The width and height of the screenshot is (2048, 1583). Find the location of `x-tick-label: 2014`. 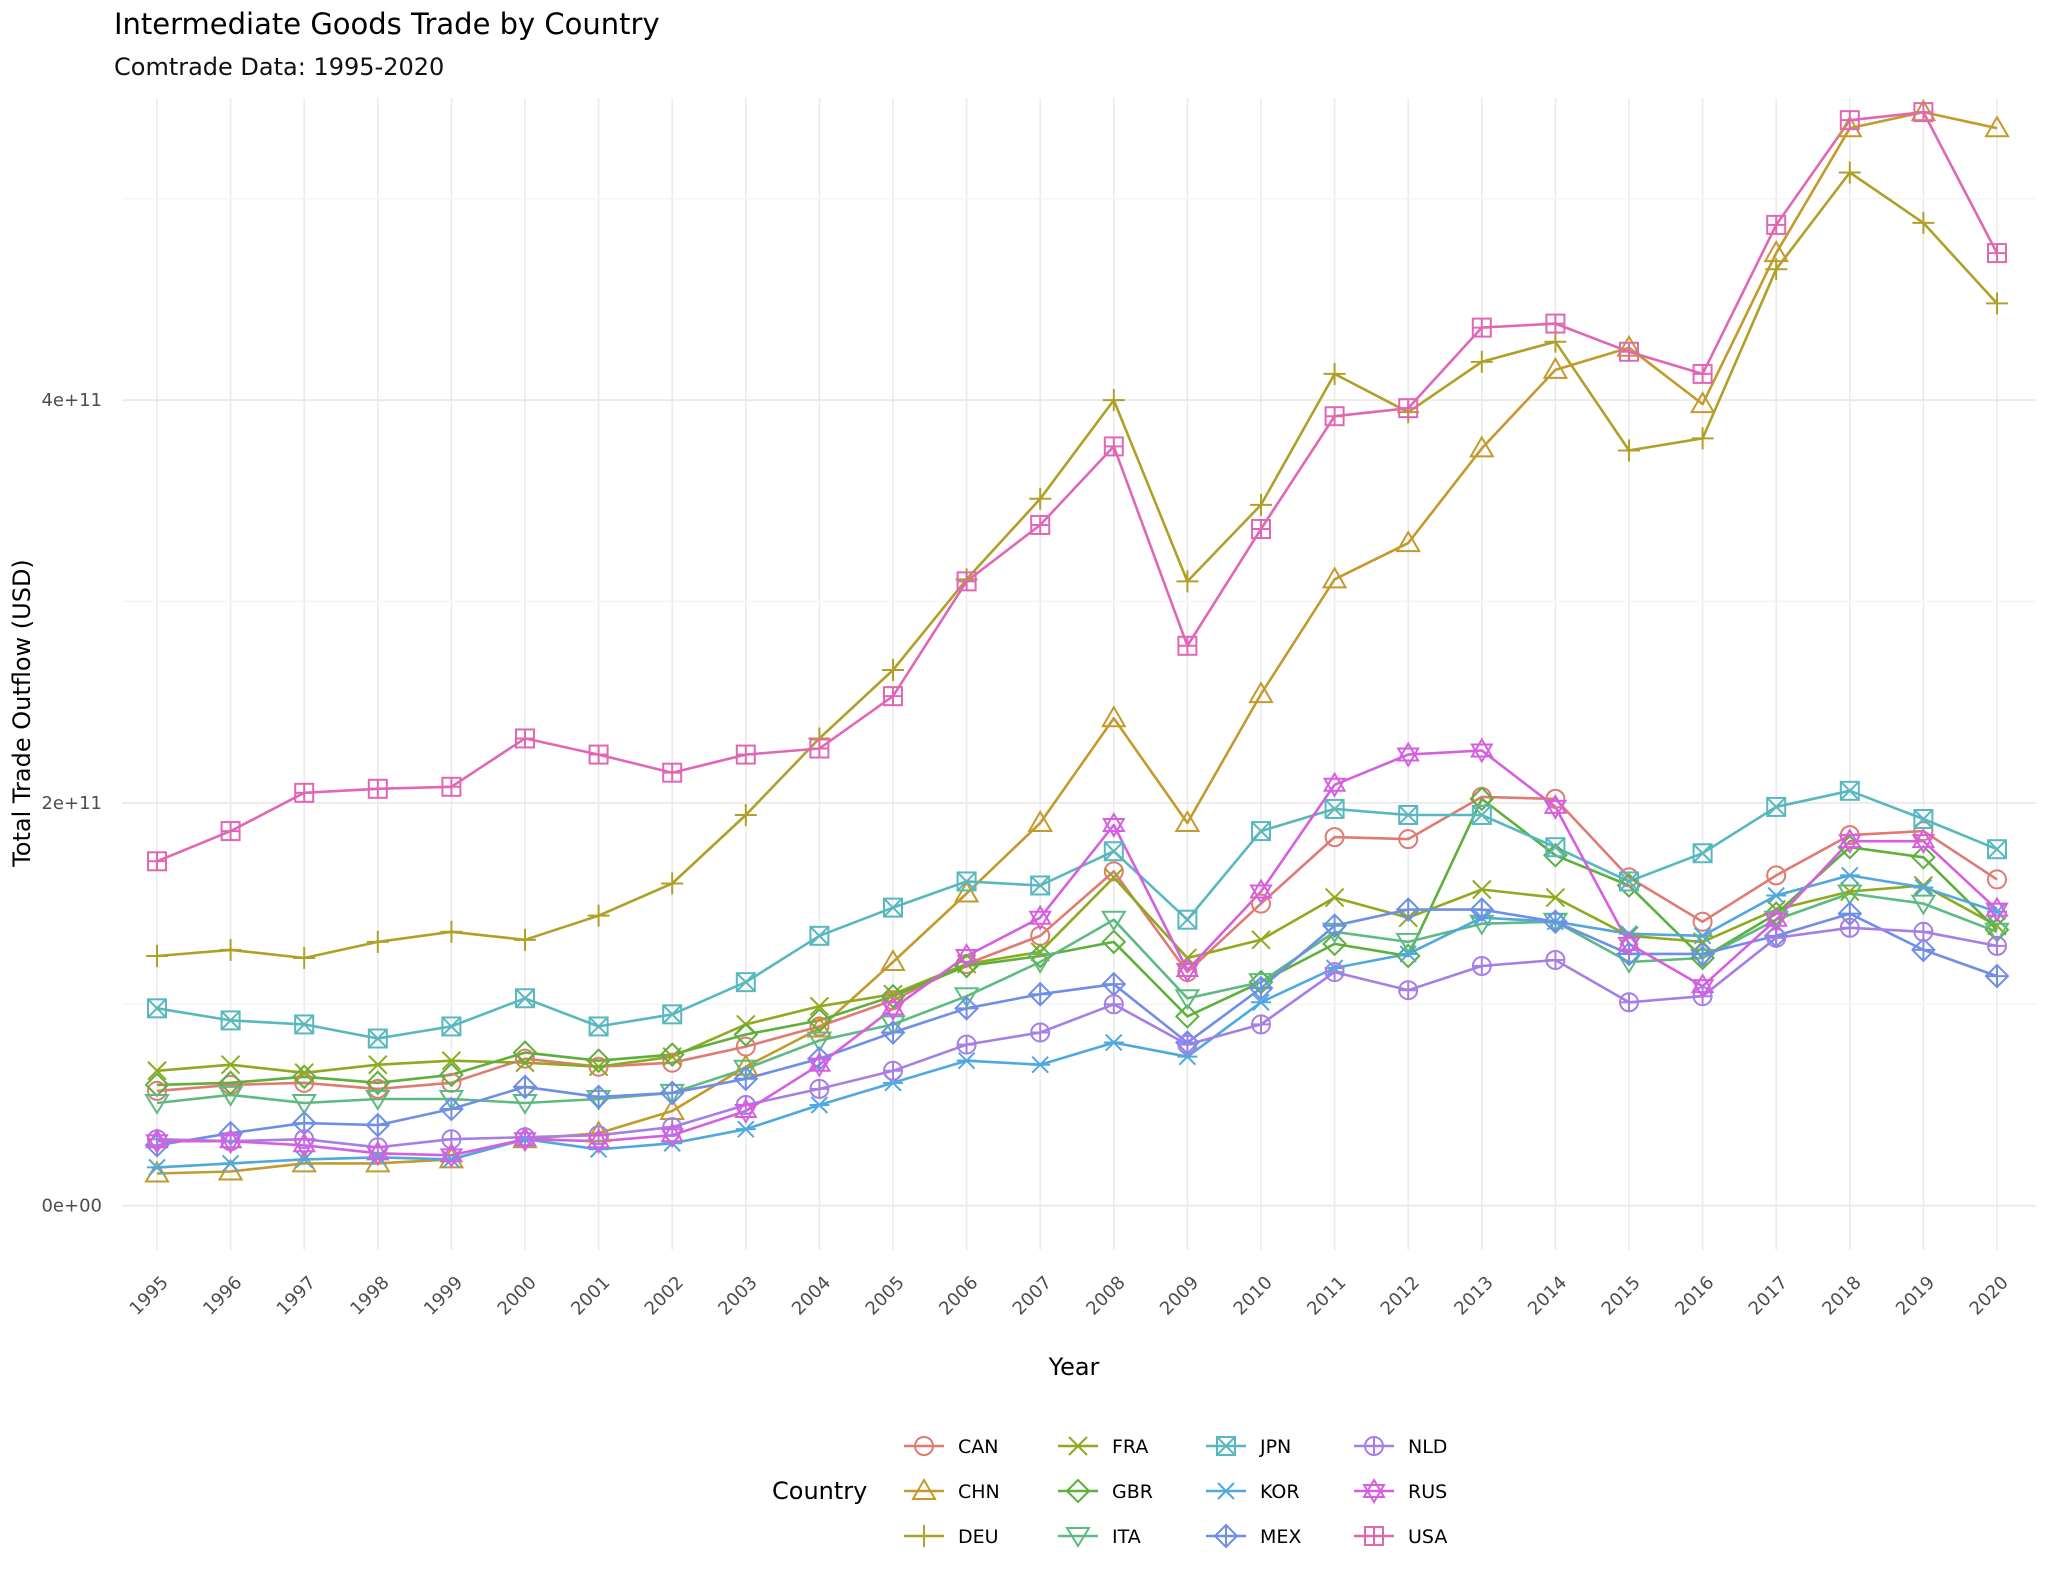

x-tick-label: 2014 is located at coordinates (1547, 1295).